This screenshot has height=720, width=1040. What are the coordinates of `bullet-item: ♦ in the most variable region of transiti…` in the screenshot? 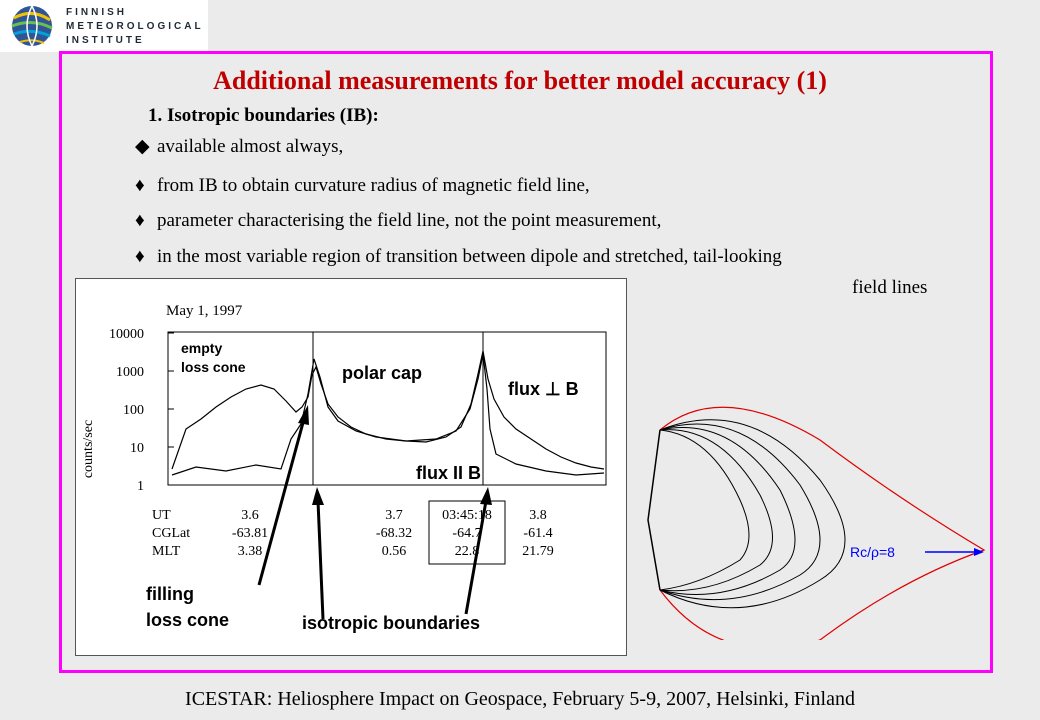 It's located at (458, 257).